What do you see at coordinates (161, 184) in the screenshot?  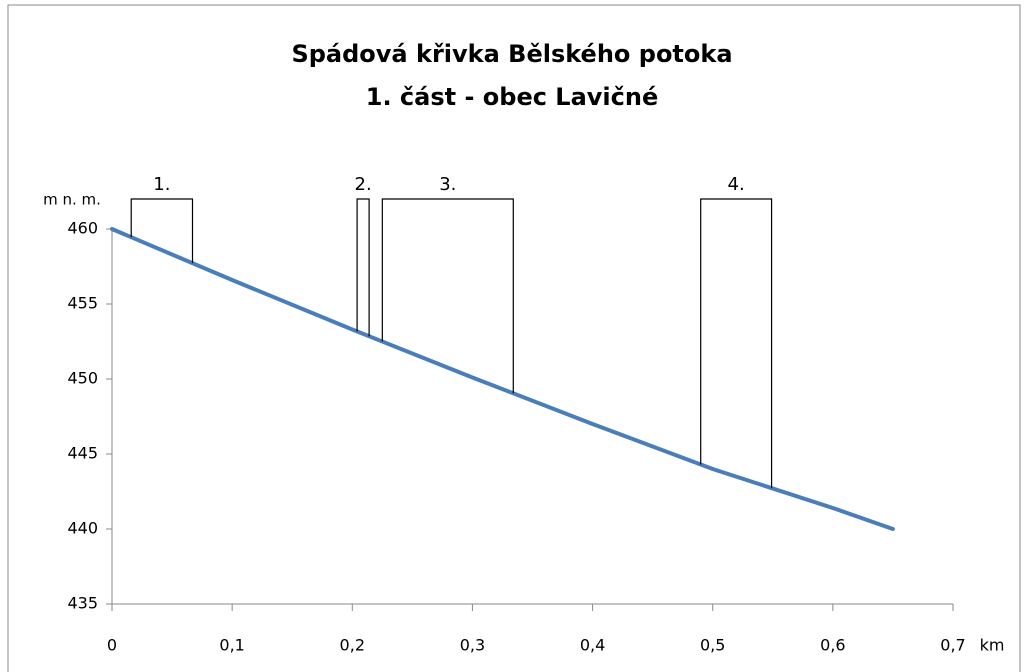 I see `bracket-label: 1.` at bounding box center [161, 184].